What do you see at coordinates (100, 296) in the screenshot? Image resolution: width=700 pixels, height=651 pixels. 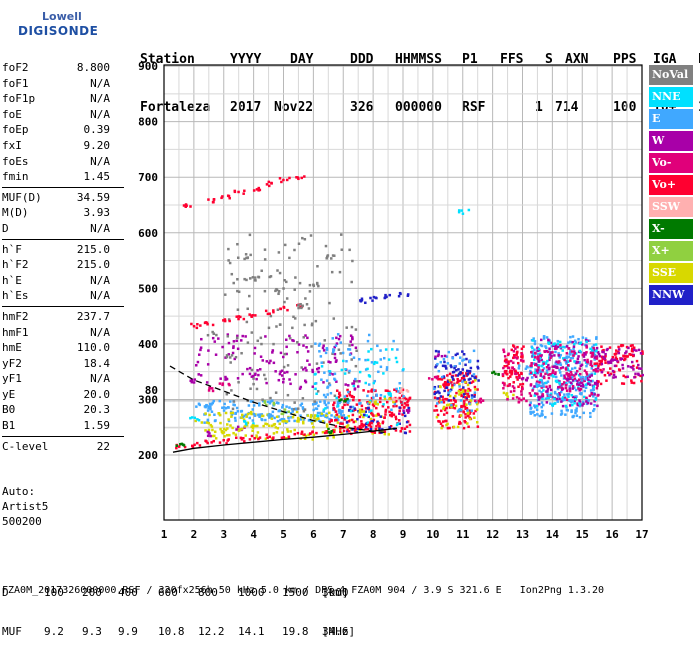 I see `parameter-value: N/A` at bounding box center [100, 296].